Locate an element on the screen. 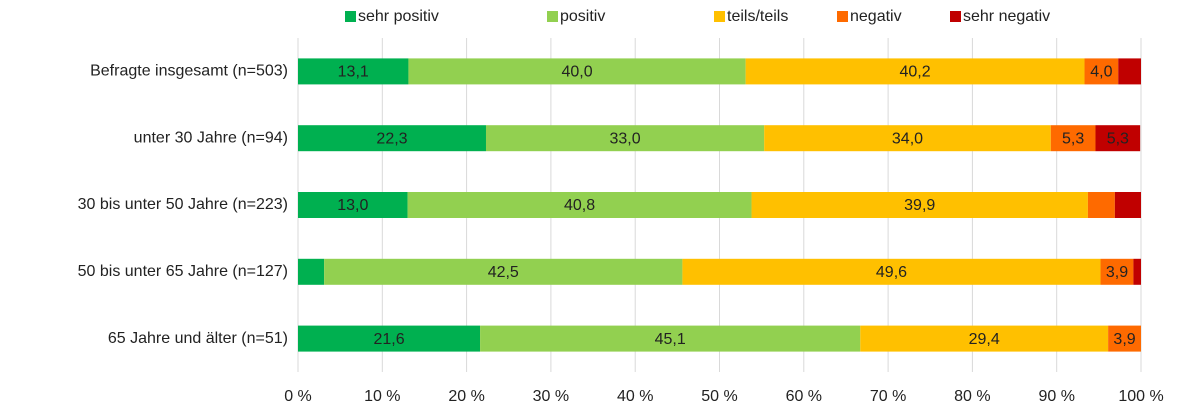  data-label: 40,8 is located at coordinates (579, 205).